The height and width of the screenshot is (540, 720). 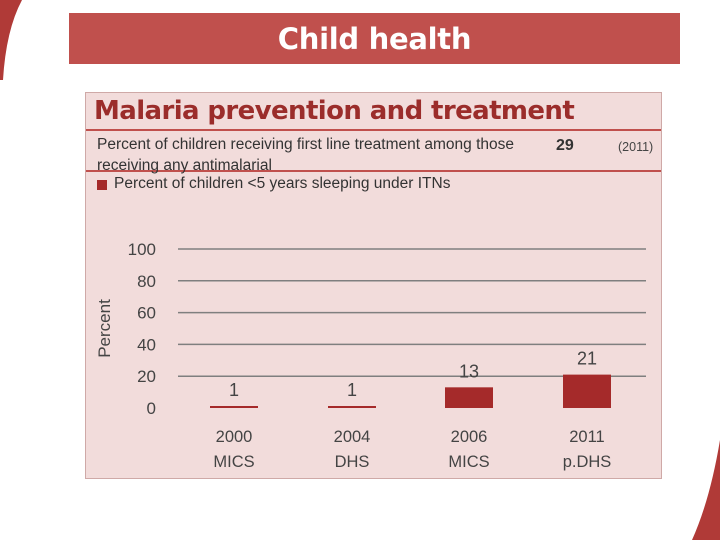 What do you see at coordinates (706, 490) in the screenshot?
I see `corner-decoration-bottom-right` at bounding box center [706, 490].